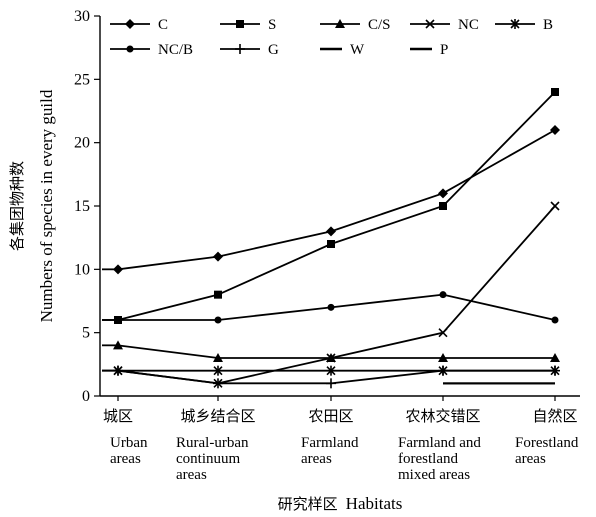 Image resolution: width=596 pixels, height=517 pixels. I want to click on y-tick-label: 0, so click(86, 396).